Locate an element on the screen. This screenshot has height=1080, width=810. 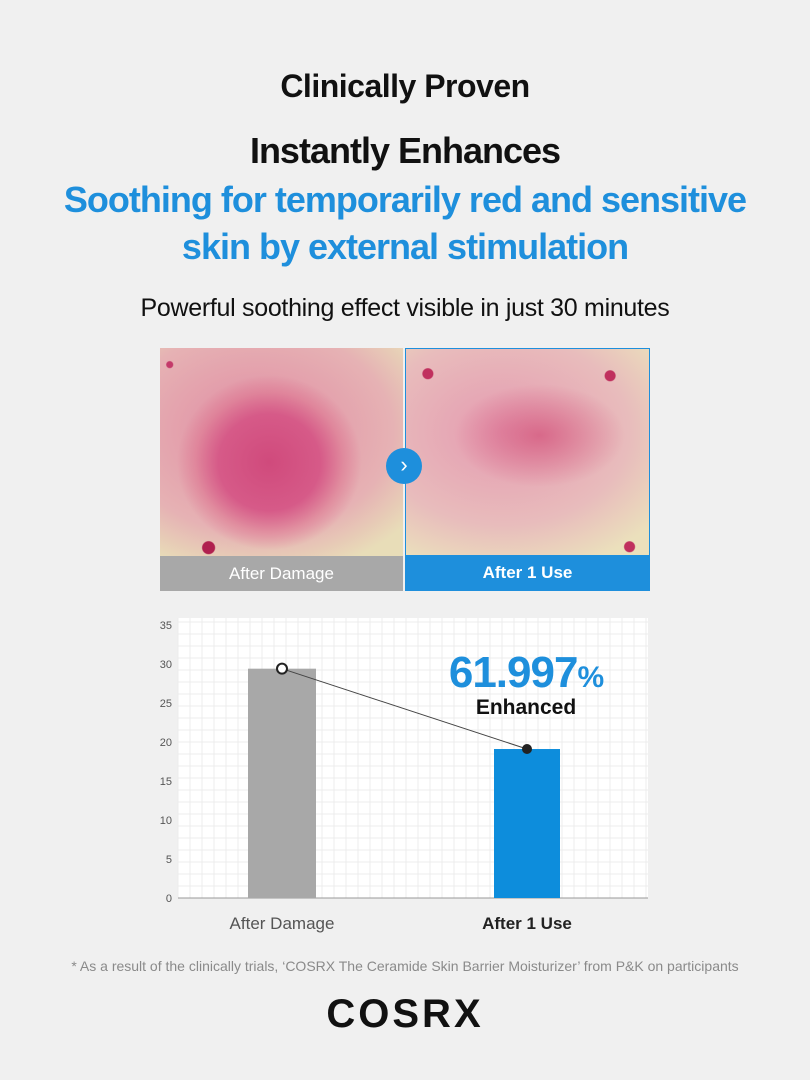
y-tick-label: 5 is located at coordinates (169, 860).